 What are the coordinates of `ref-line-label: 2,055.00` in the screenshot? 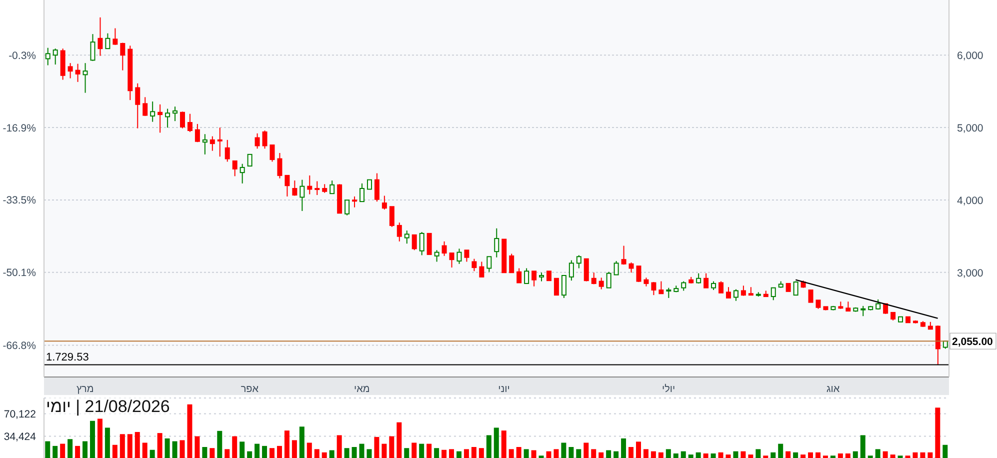 It's located at (973, 342).